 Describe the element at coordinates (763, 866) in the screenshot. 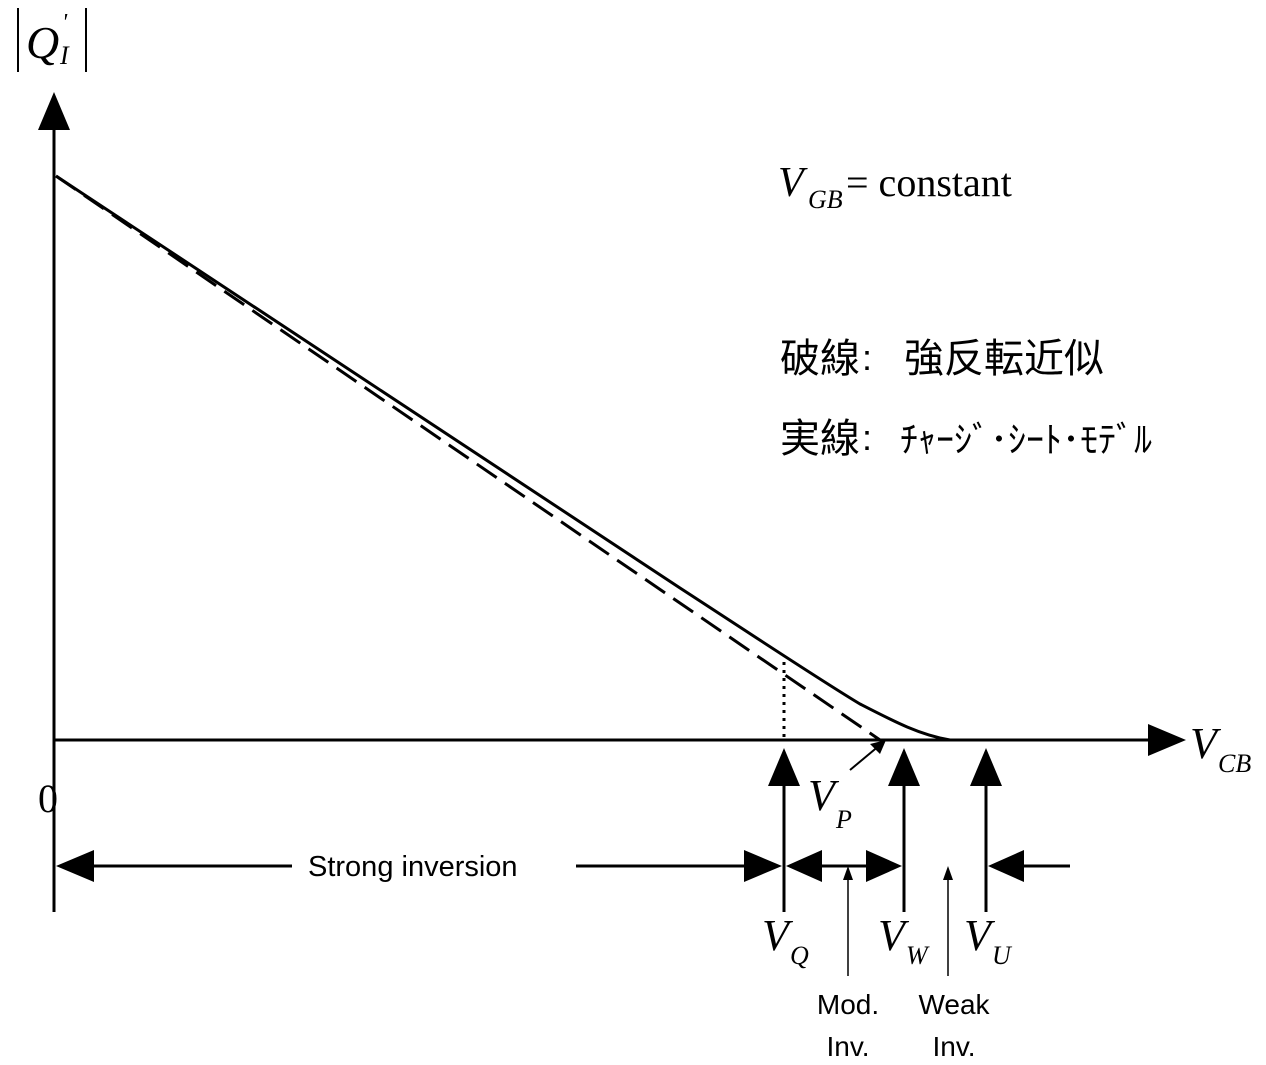

I see `strong-region-arrow-right` at that location.